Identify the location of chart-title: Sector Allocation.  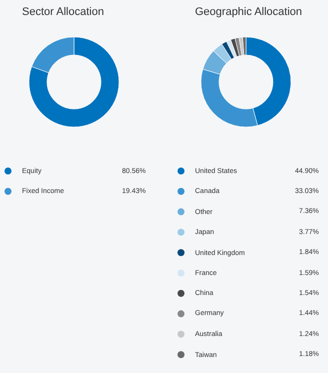
(63, 12).